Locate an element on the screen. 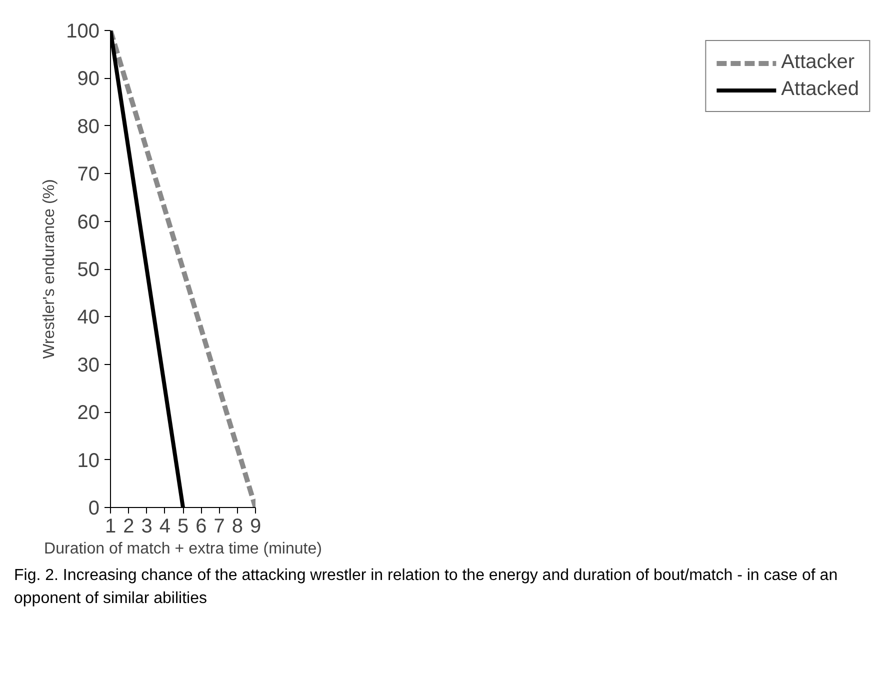 Image resolution: width=893 pixels, height=700 pixels. y-tick-label: 50 is located at coordinates (88, 270).